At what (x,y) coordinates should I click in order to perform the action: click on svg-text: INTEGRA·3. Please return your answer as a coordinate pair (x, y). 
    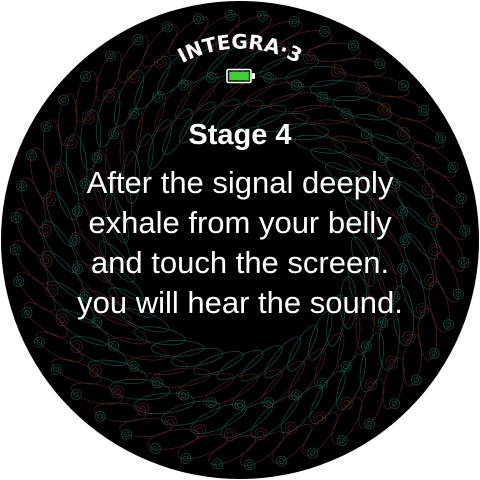
    Looking at the image, I should click on (240, 49).